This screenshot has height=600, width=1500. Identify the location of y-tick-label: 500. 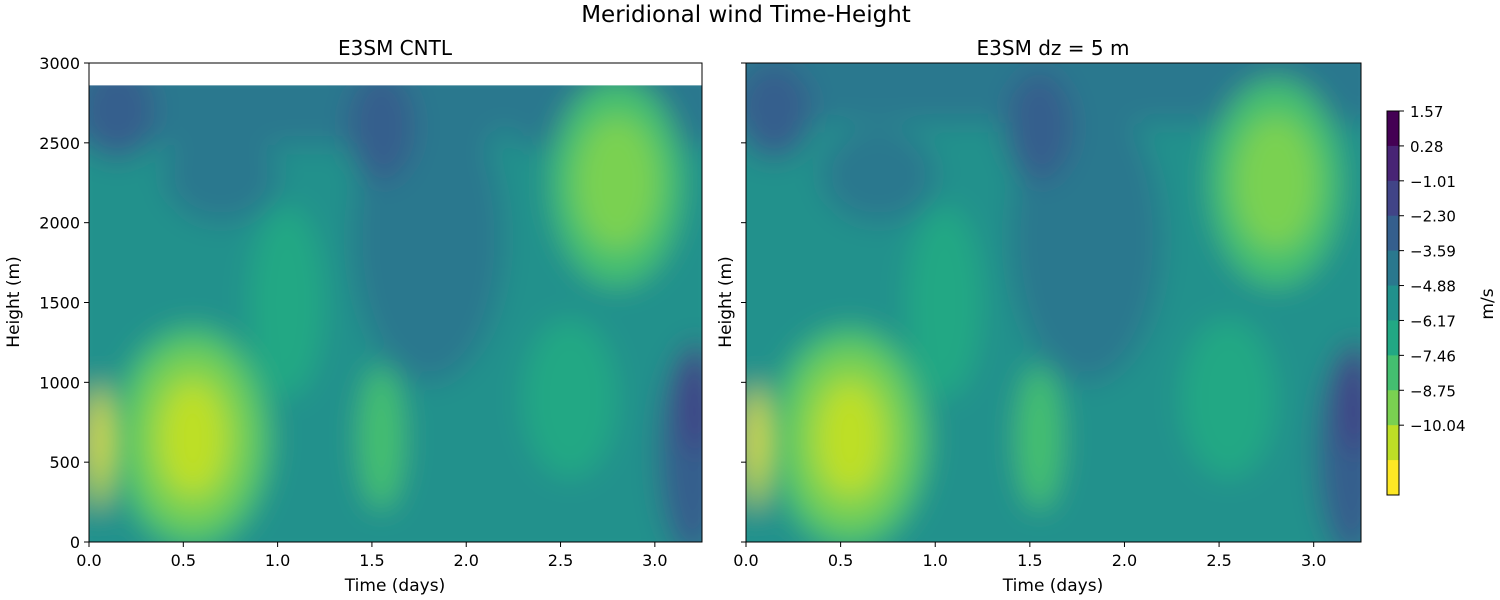
(64, 462).